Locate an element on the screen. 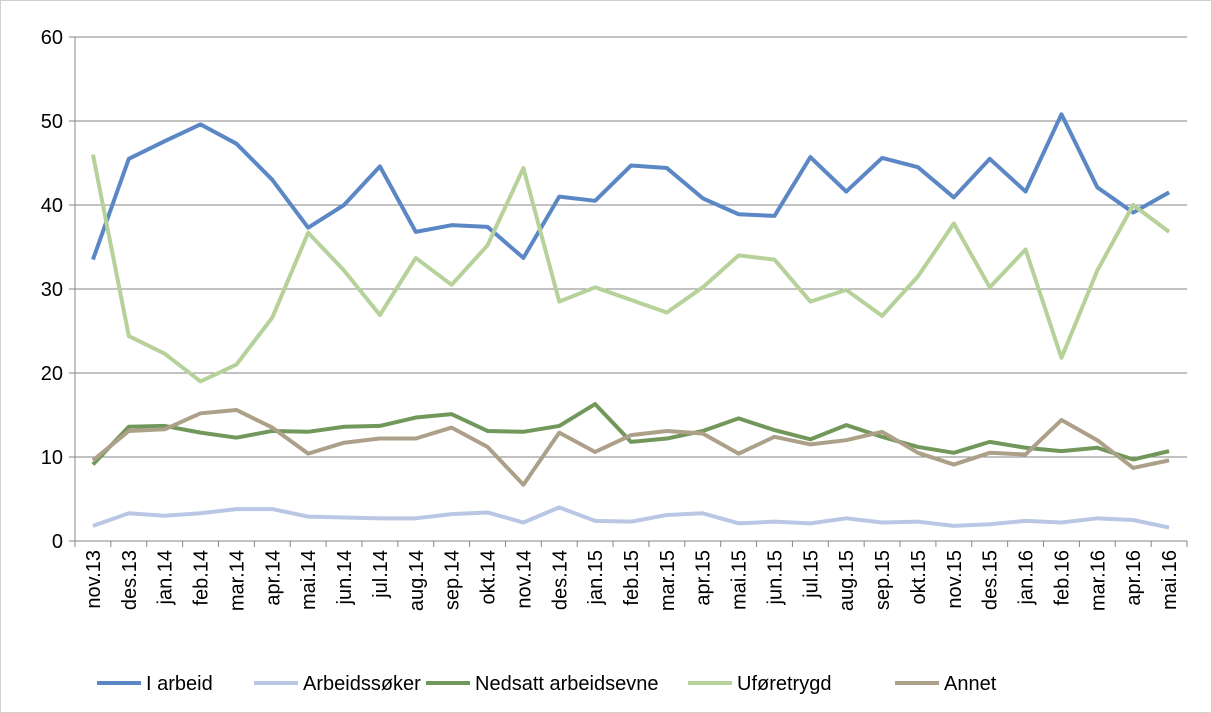  x-tick-label: mar.16 is located at coordinates (1098, 580).